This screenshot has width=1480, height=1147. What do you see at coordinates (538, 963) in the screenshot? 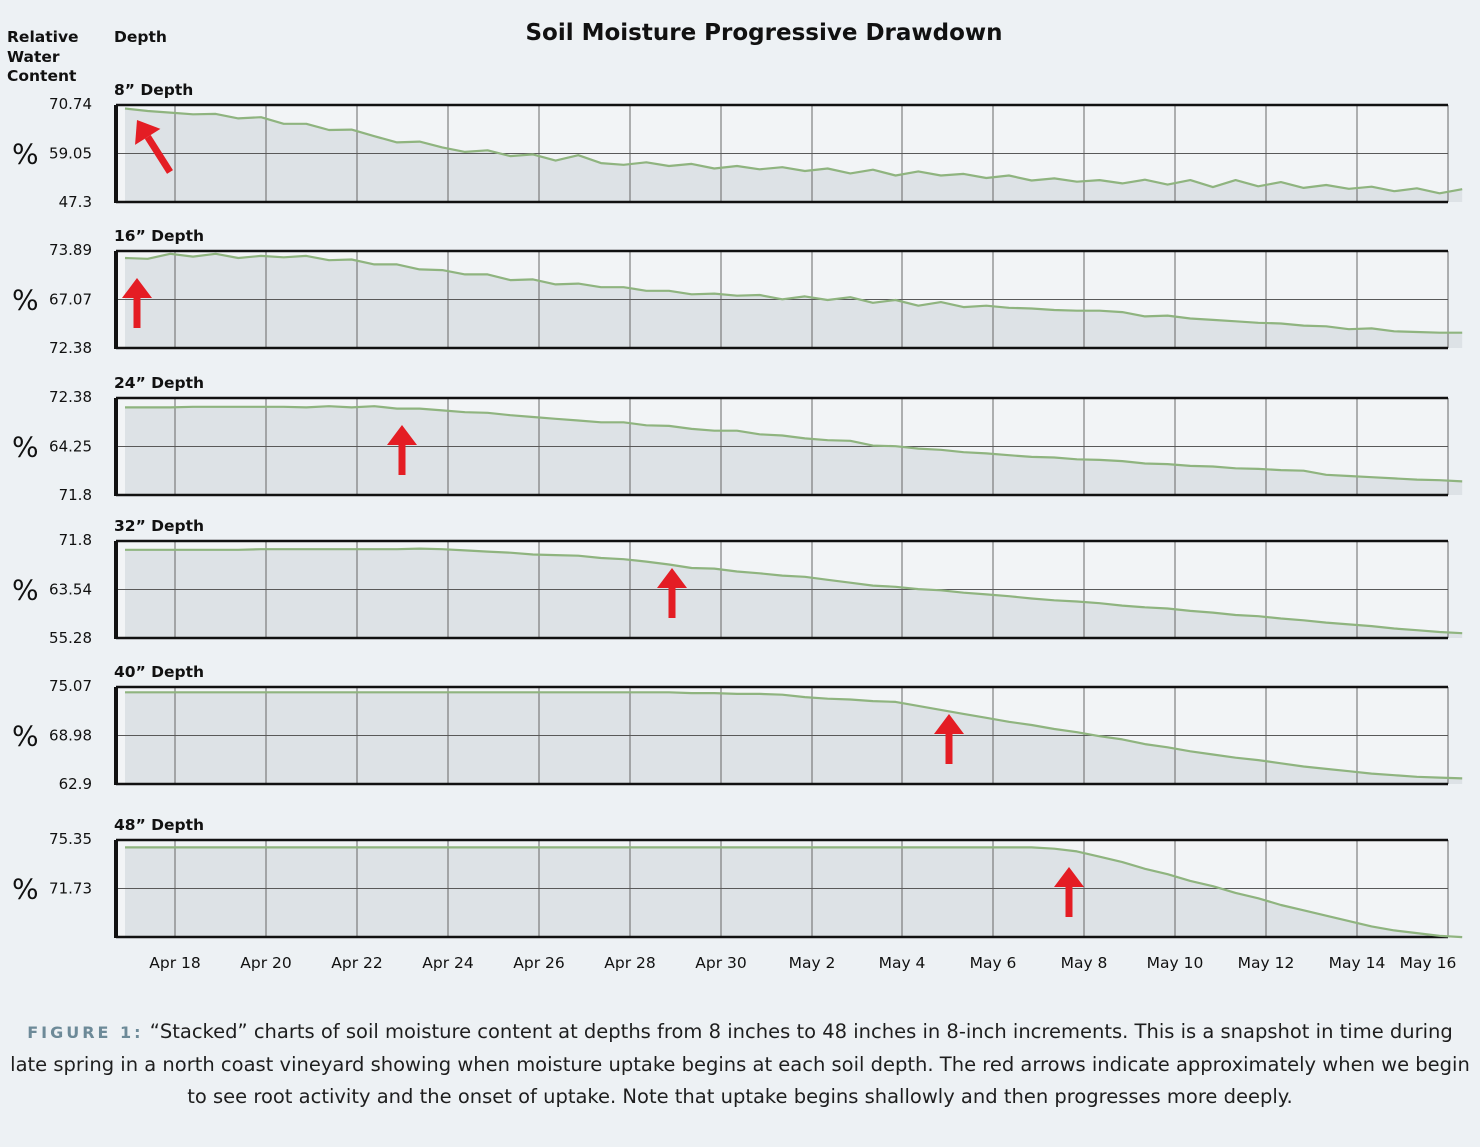
I see `x-tick-label: Apr 26` at bounding box center [538, 963].